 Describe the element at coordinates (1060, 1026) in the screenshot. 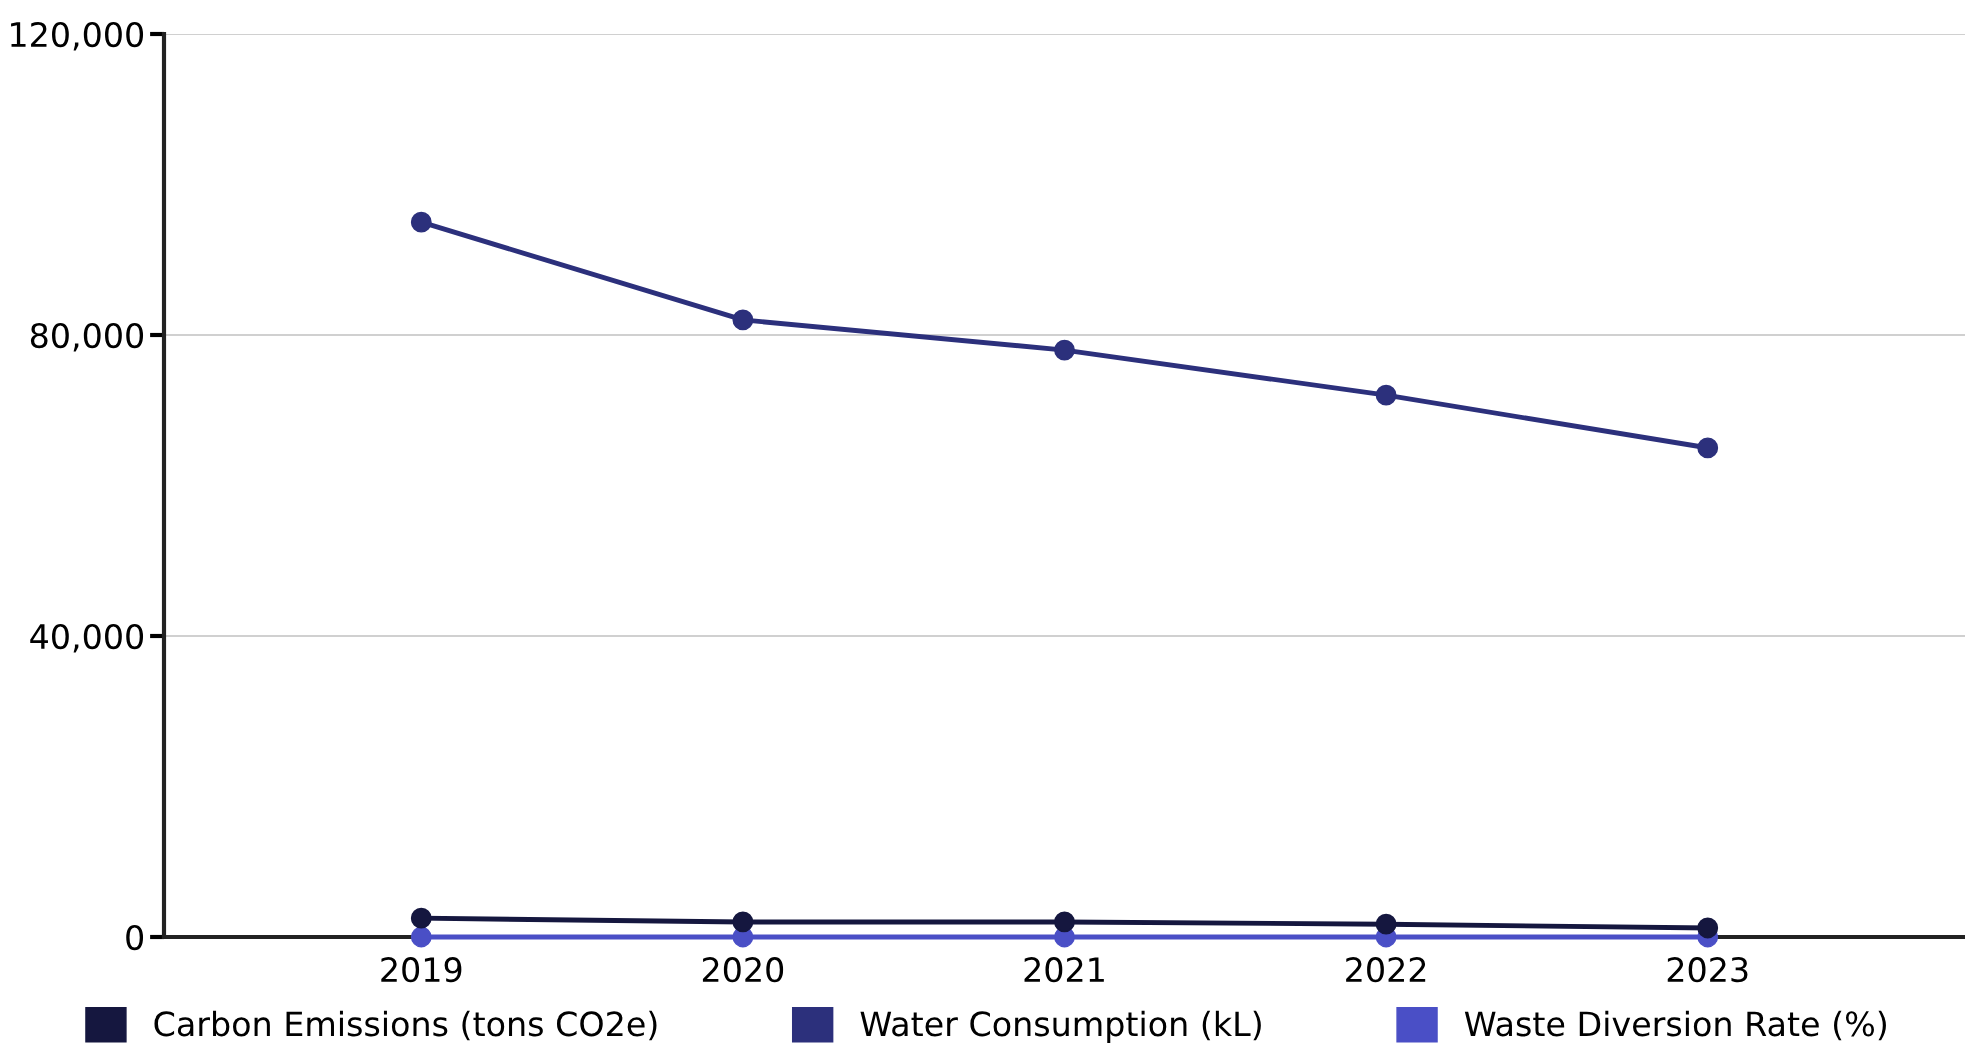

I see `legend-label: Water Consumption (kL)` at that location.